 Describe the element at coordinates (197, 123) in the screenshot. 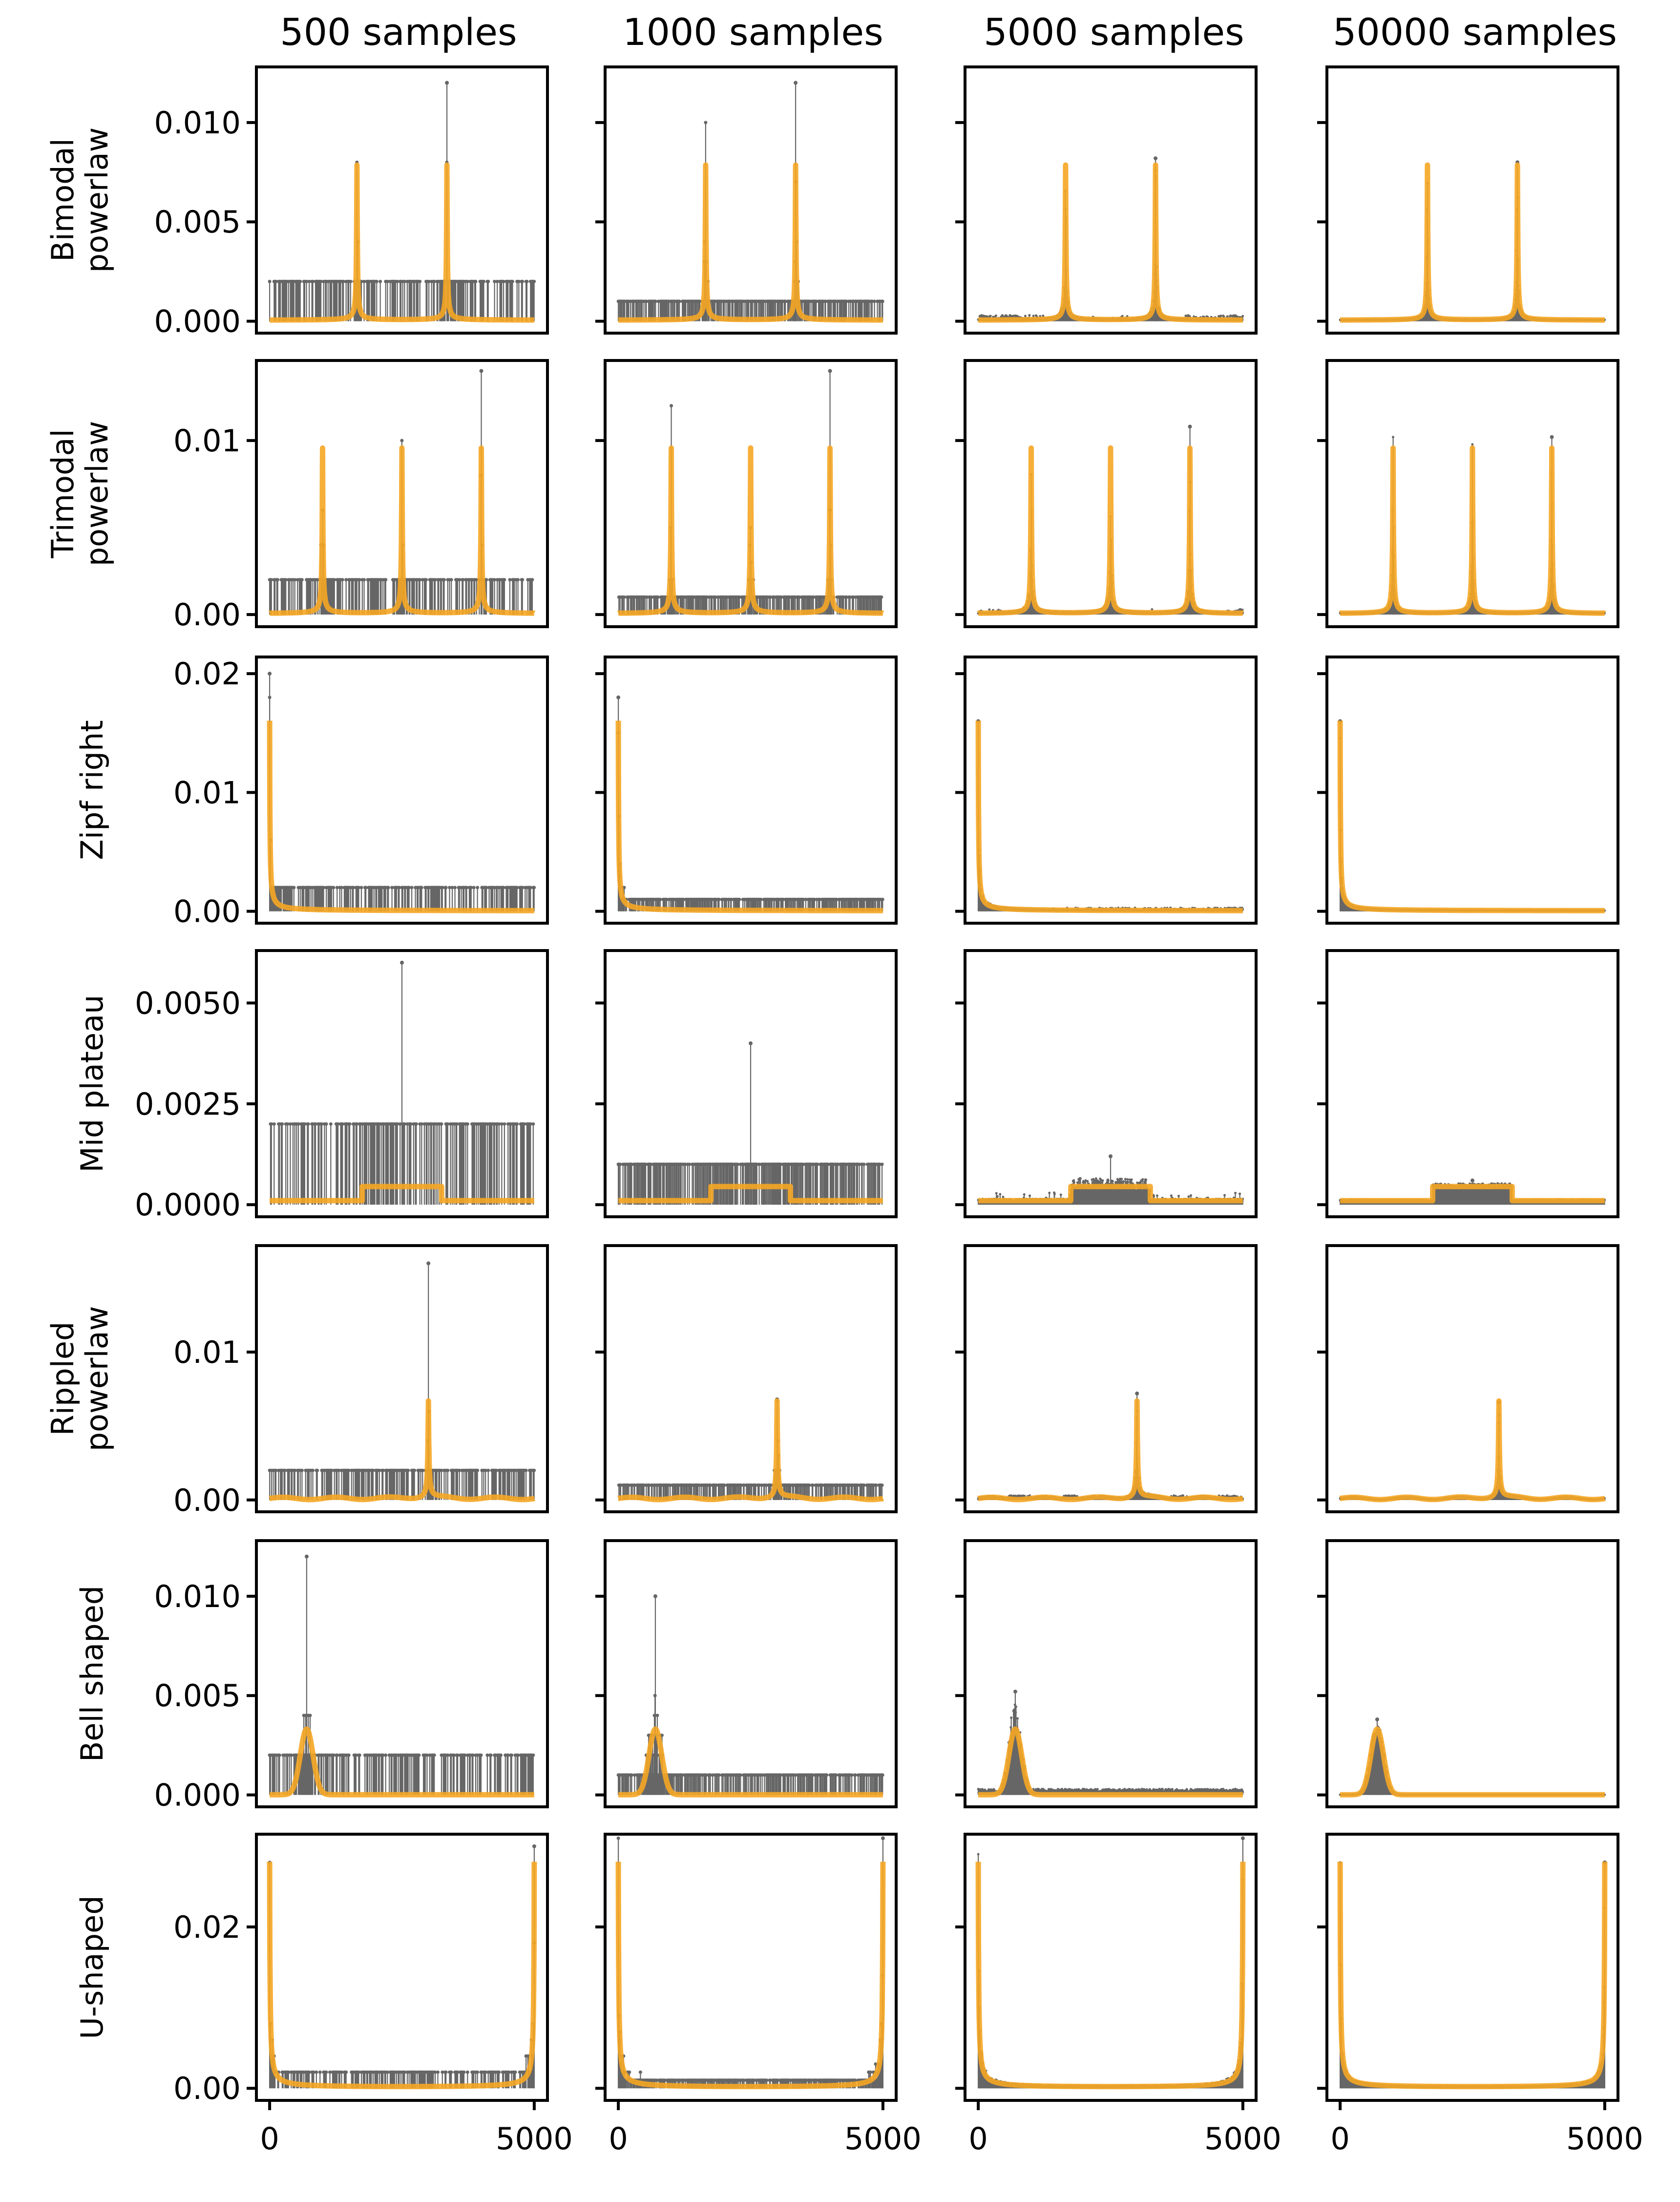

I see `y-tick-label: 0.010` at that location.